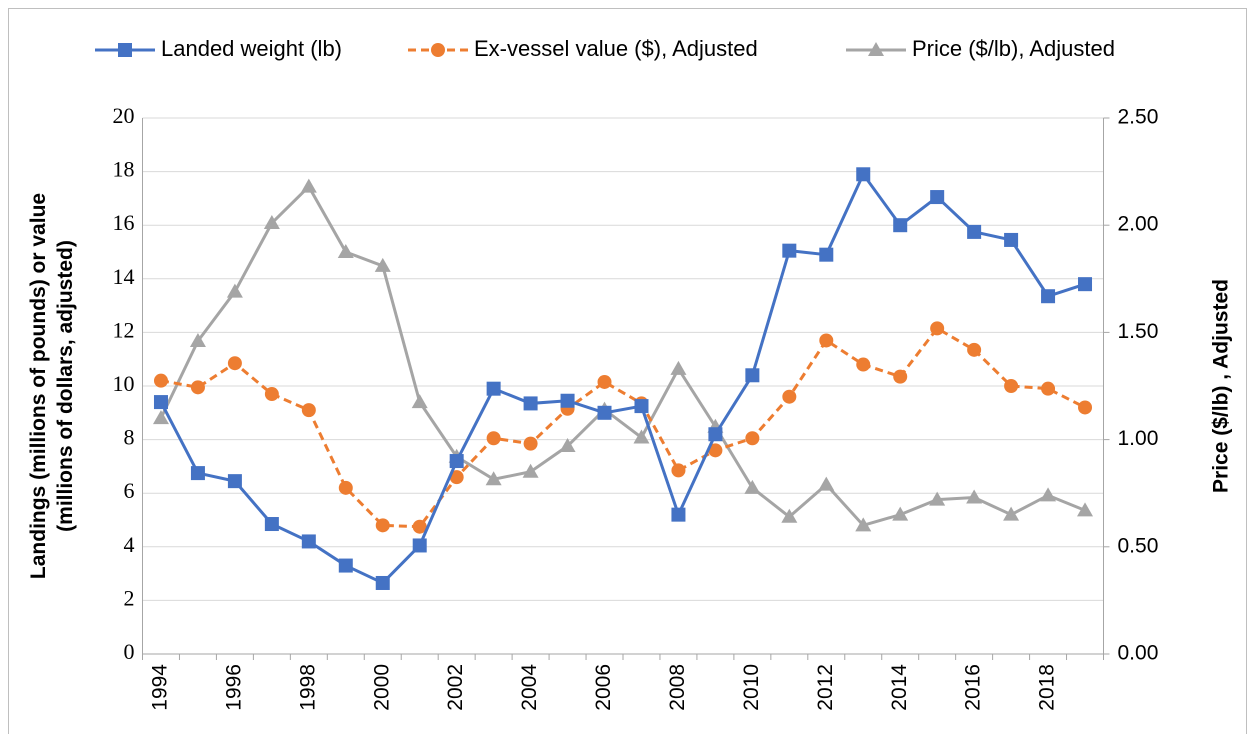 The image size is (1255, 734). Describe the element at coordinates (751, 687) in the screenshot. I see `x-tick-label: 2010` at that location.